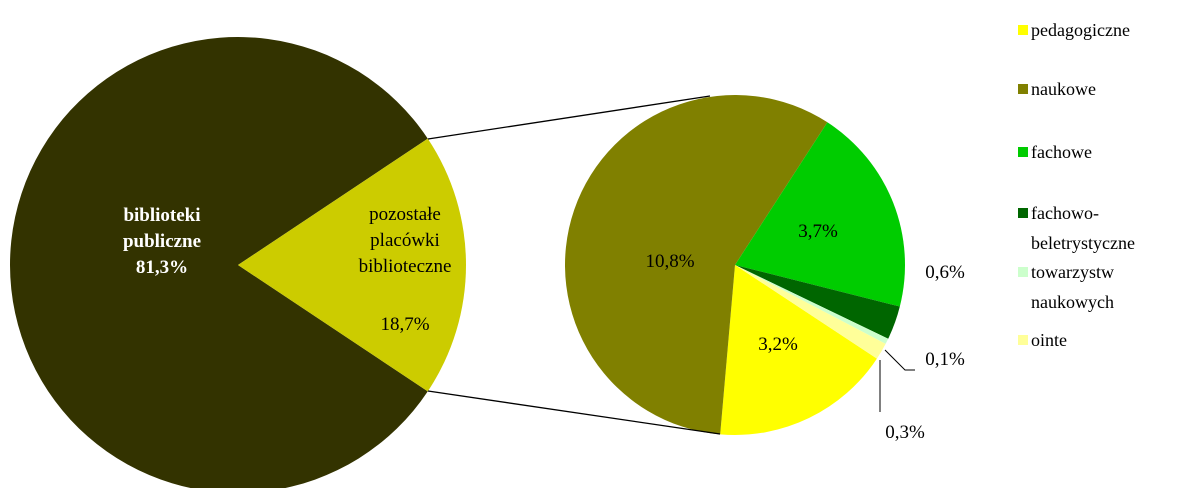 This screenshot has height=488, width=1187. Describe the element at coordinates (905, 432) in the screenshot. I see `data-label: 0,3%` at that location.